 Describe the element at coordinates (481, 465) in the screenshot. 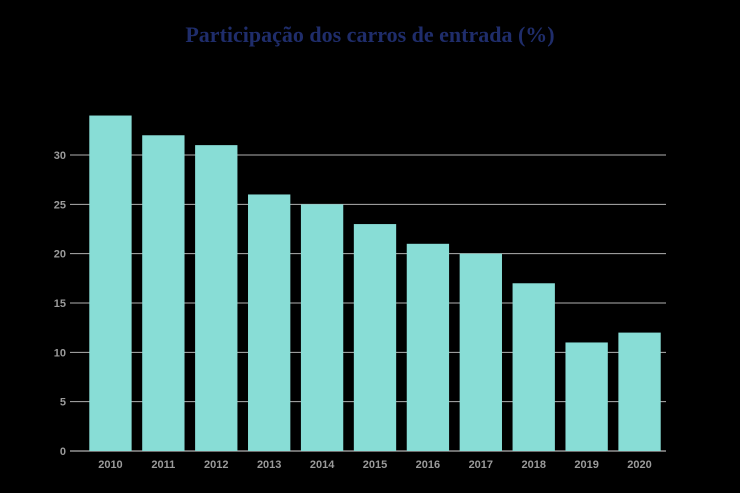

I see `x-tick-label: 2017` at that location.